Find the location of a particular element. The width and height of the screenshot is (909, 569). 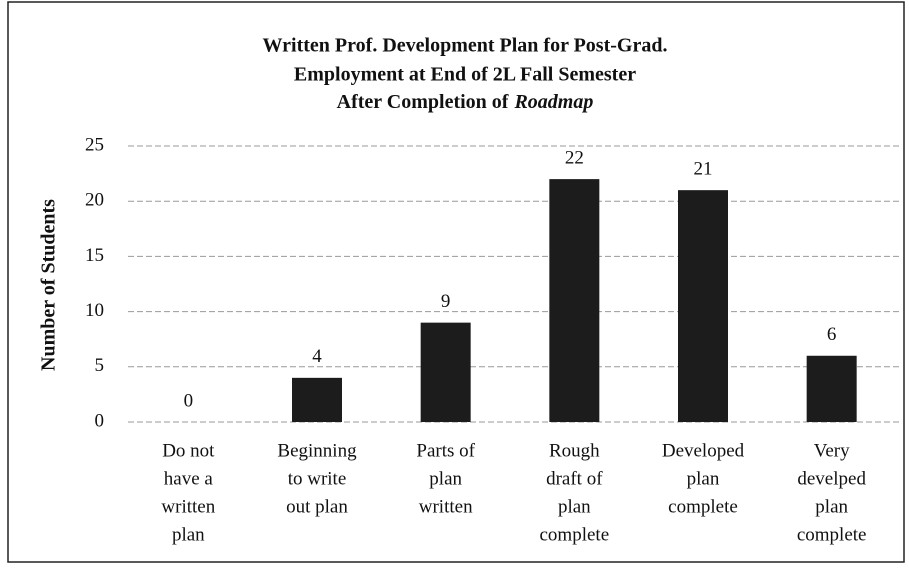

y-tick-label: 10 is located at coordinates (94, 310).